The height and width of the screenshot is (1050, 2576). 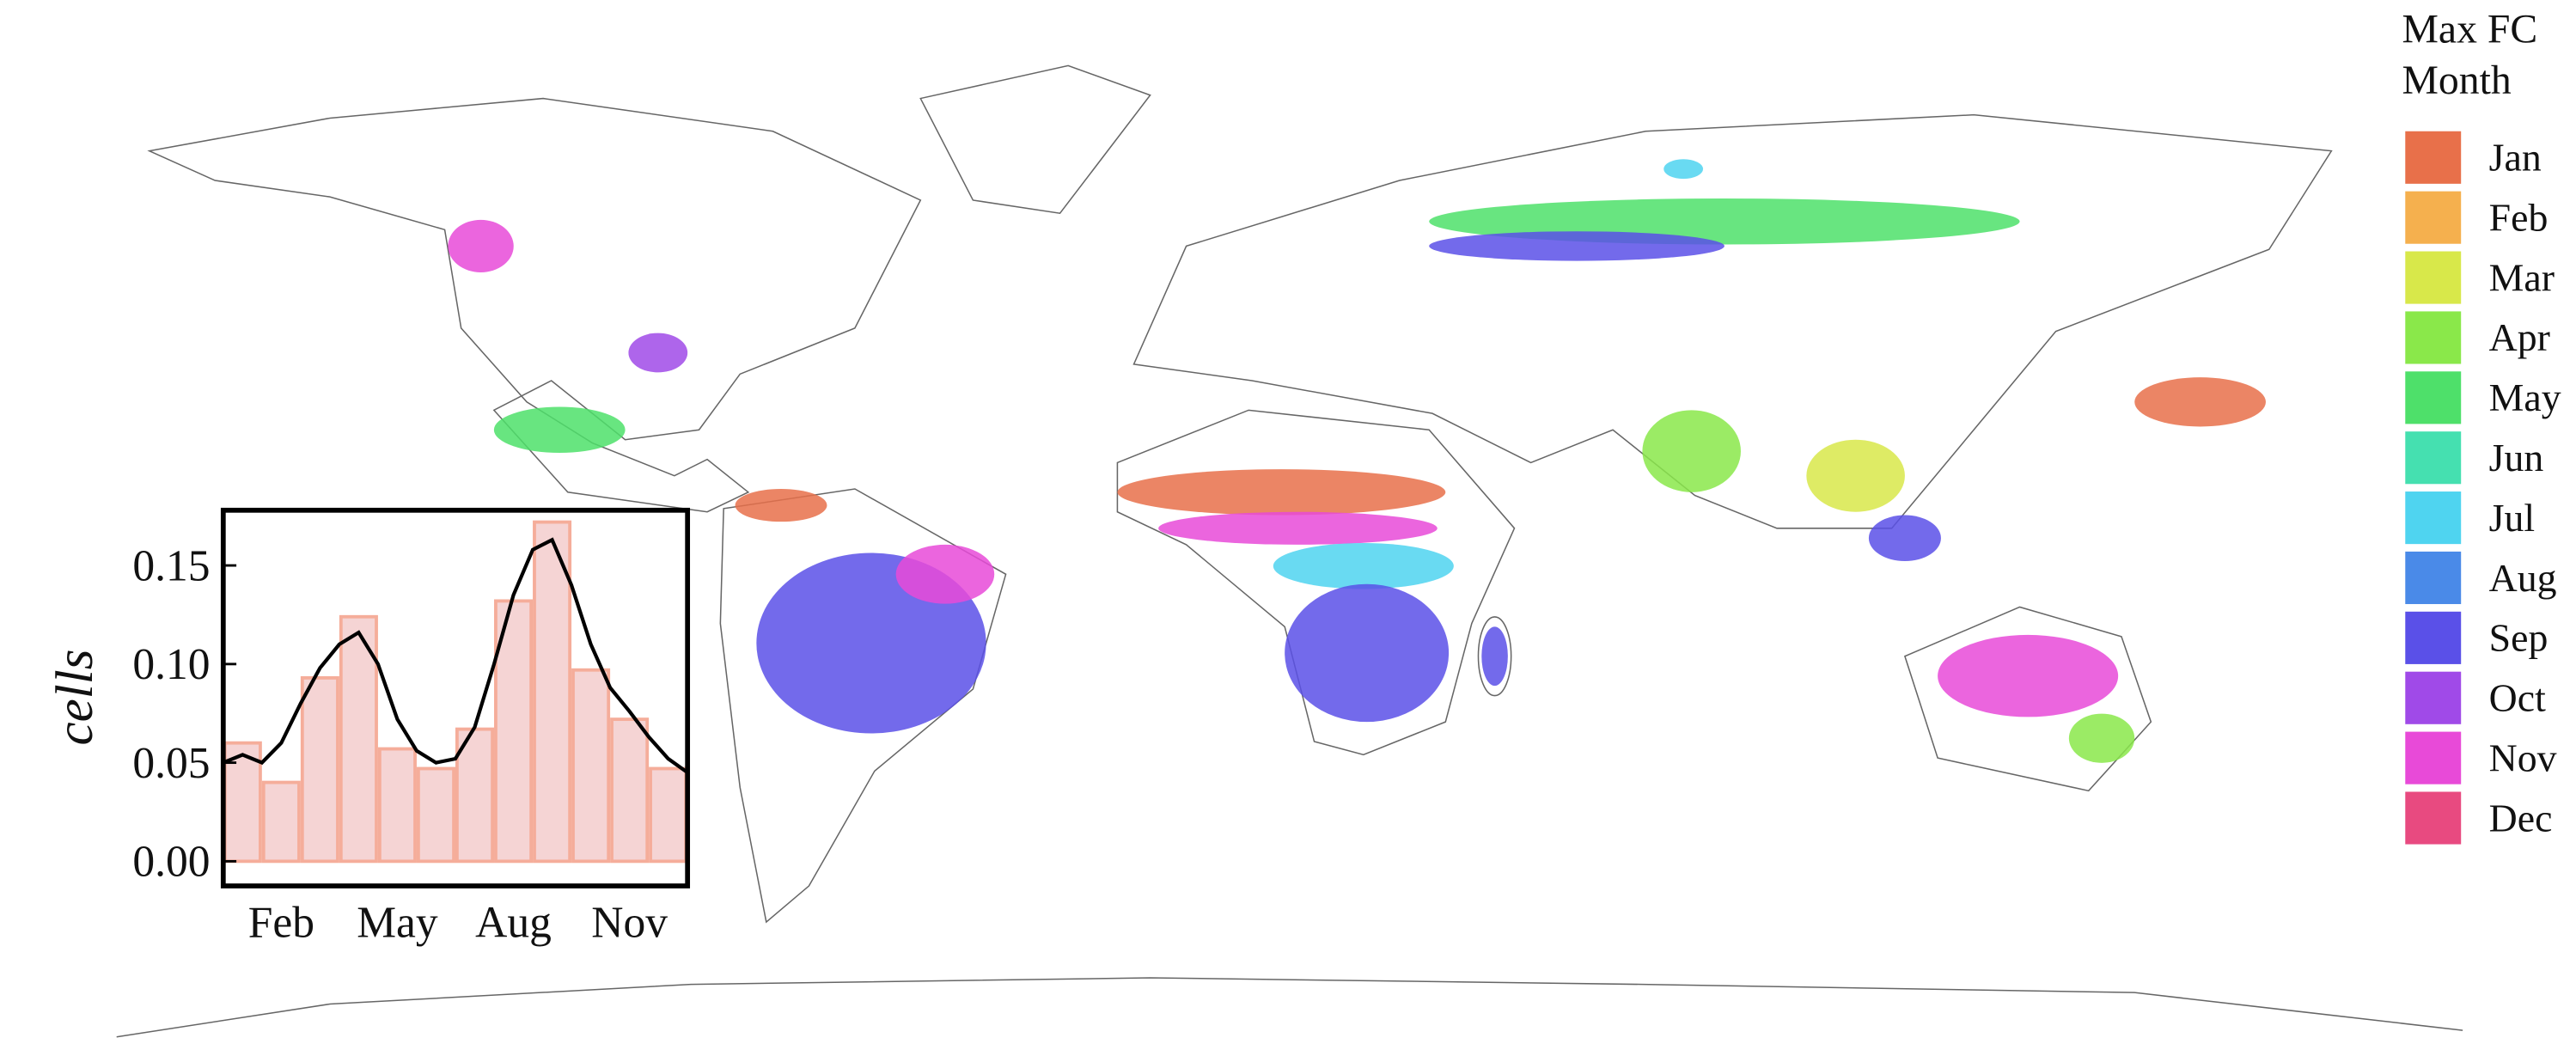 I want to click on legend-label: Jan, so click(x=2515, y=158).